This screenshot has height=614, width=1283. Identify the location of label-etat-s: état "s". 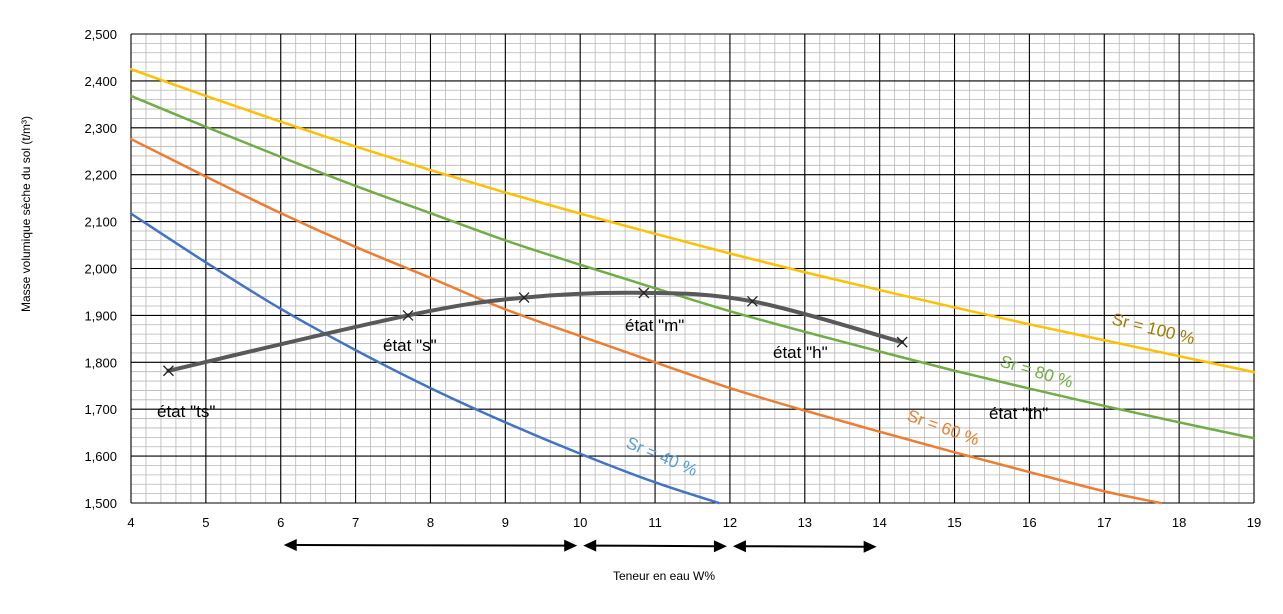
(410, 345).